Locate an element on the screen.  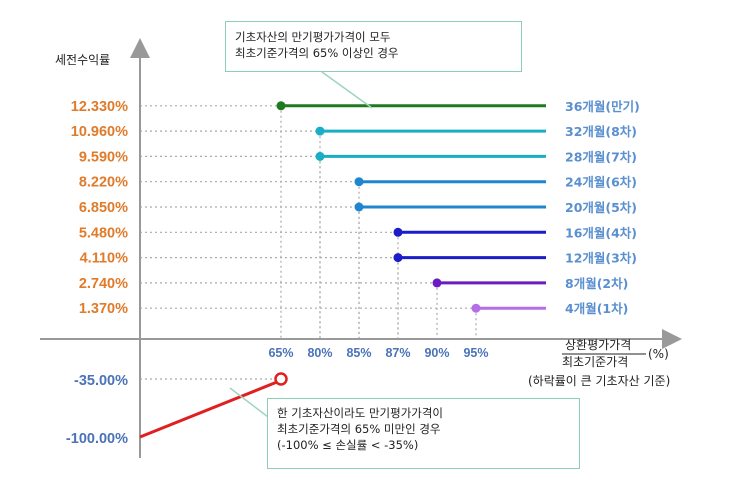
annotation-bottom-line-2: 최초기준가격의 65% 미만인 경우 is located at coordinates (359, 429).